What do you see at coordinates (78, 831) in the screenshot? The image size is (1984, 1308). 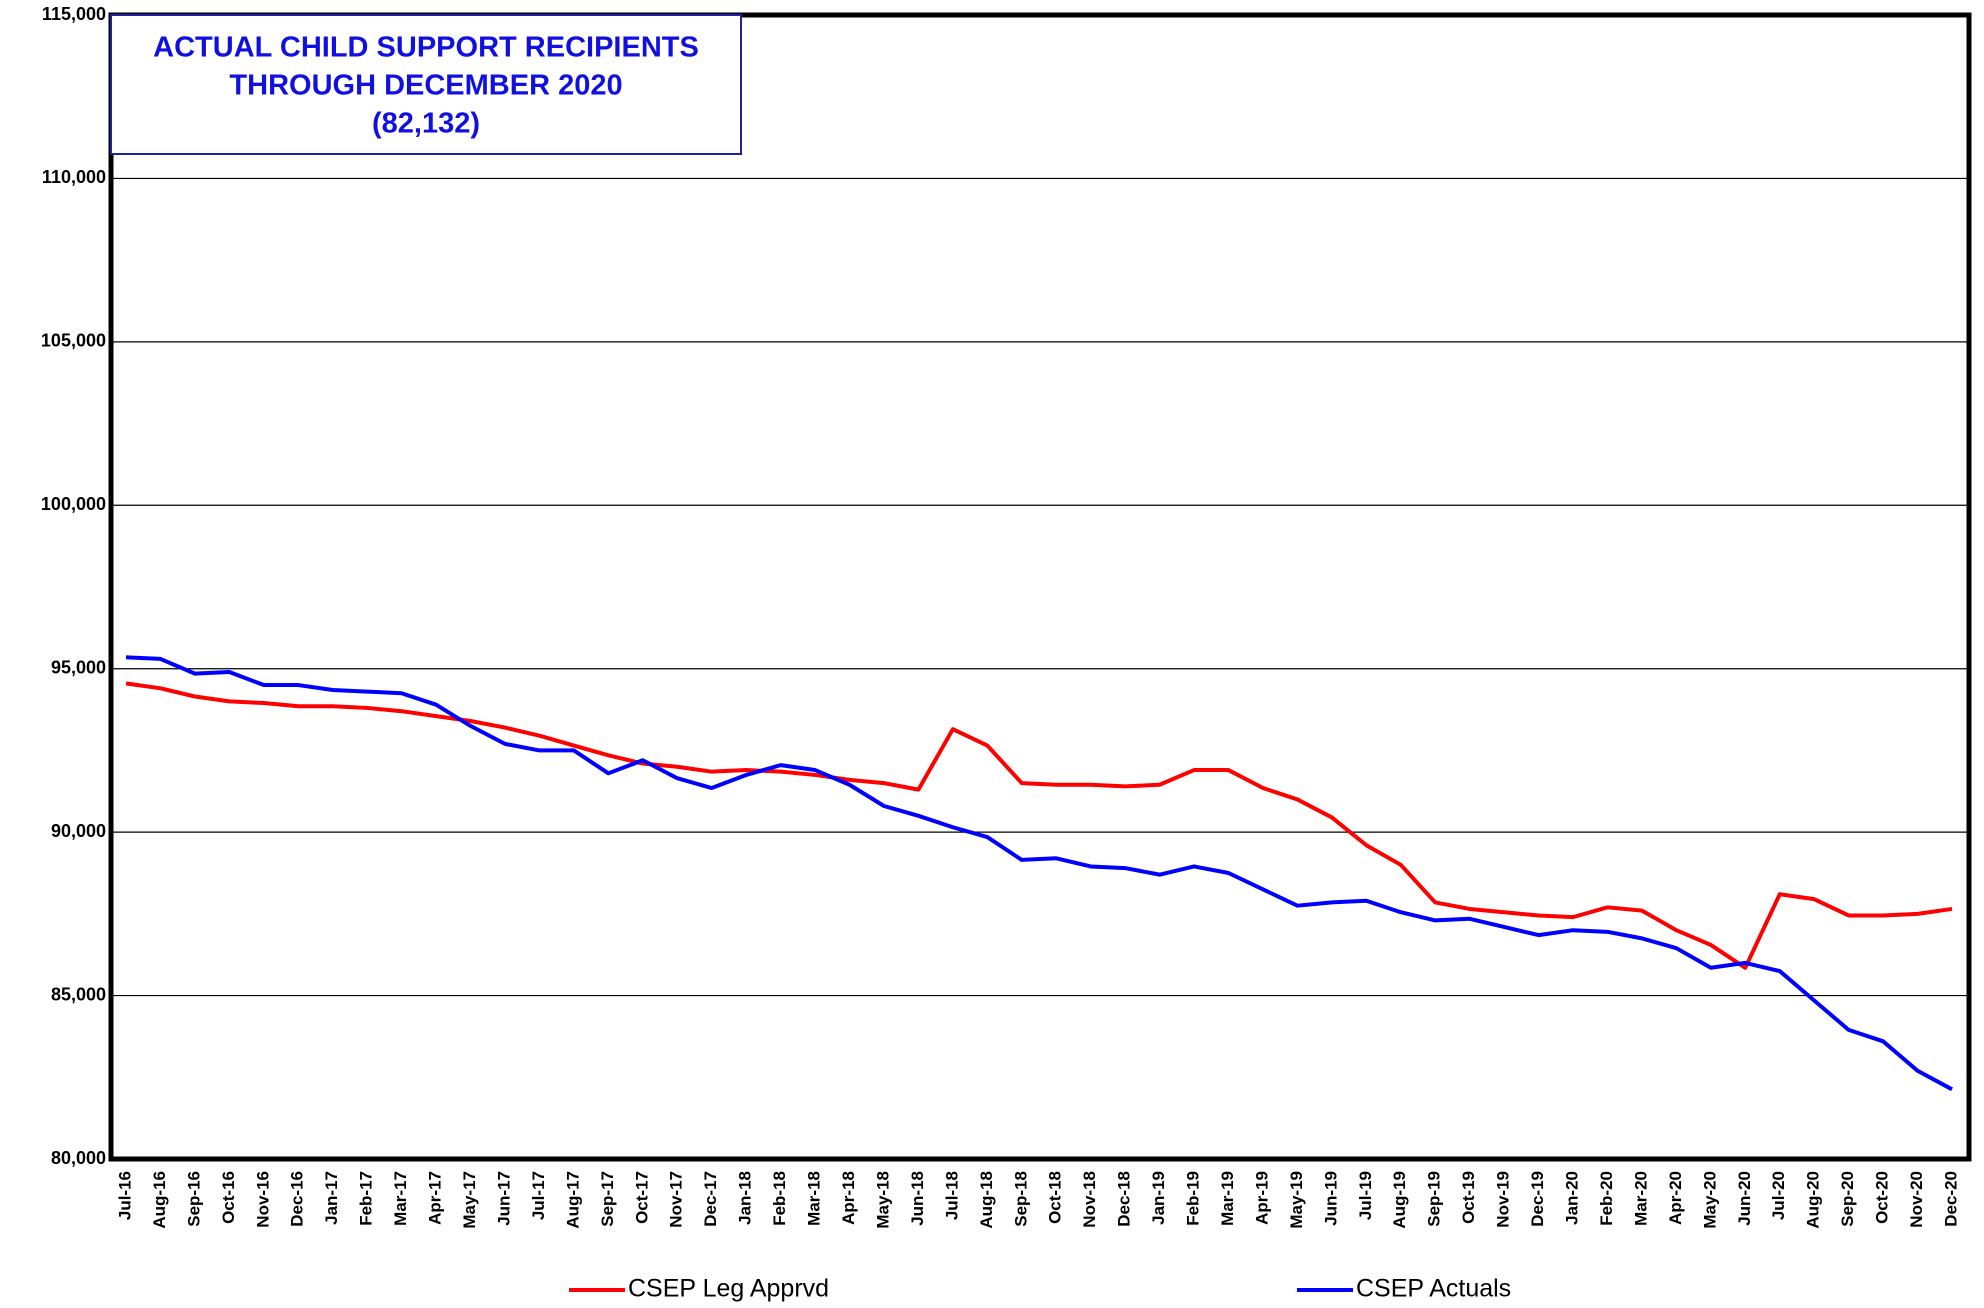 I see `y-tick-label: 90,000` at bounding box center [78, 831].